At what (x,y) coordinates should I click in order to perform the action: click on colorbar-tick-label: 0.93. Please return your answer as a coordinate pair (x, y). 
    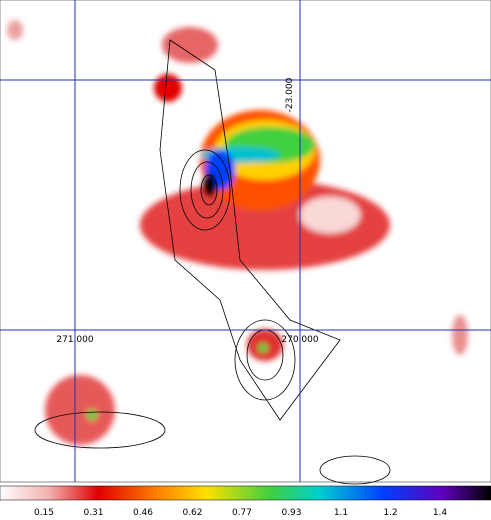
    Looking at the image, I should click on (291, 513).